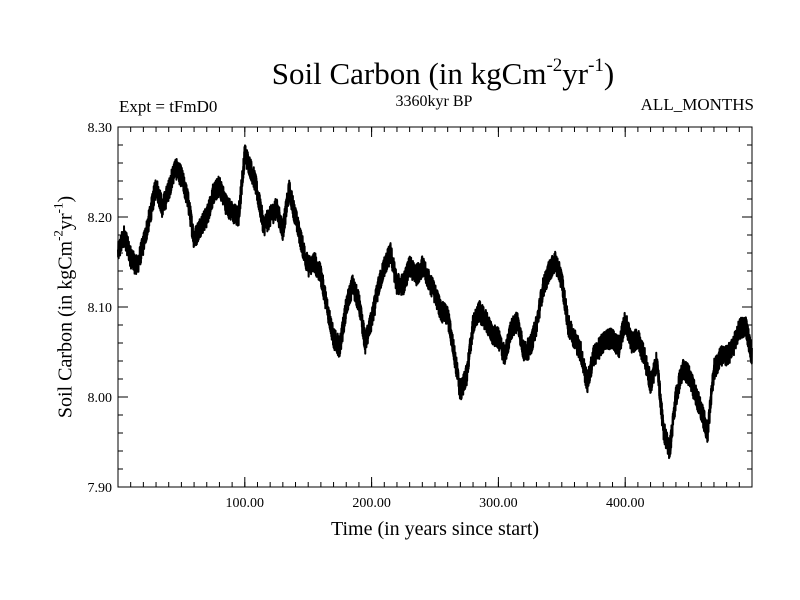  I want to click on y-tick-label: 8.10, so click(100, 308).